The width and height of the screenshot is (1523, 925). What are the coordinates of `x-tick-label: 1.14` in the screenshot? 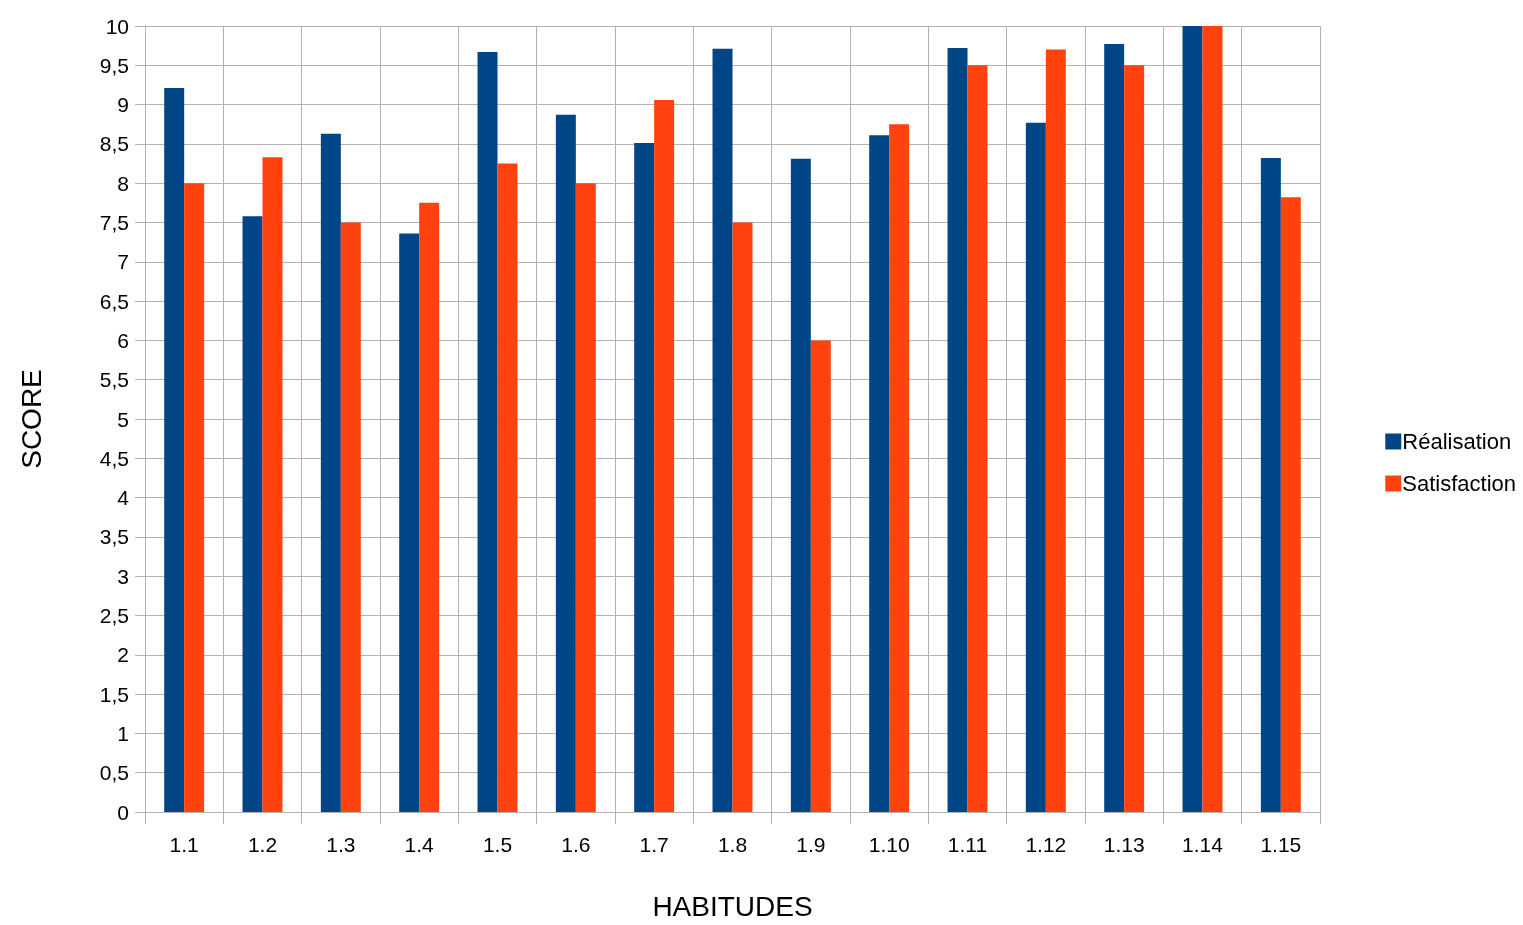 It's located at (1203, 844).